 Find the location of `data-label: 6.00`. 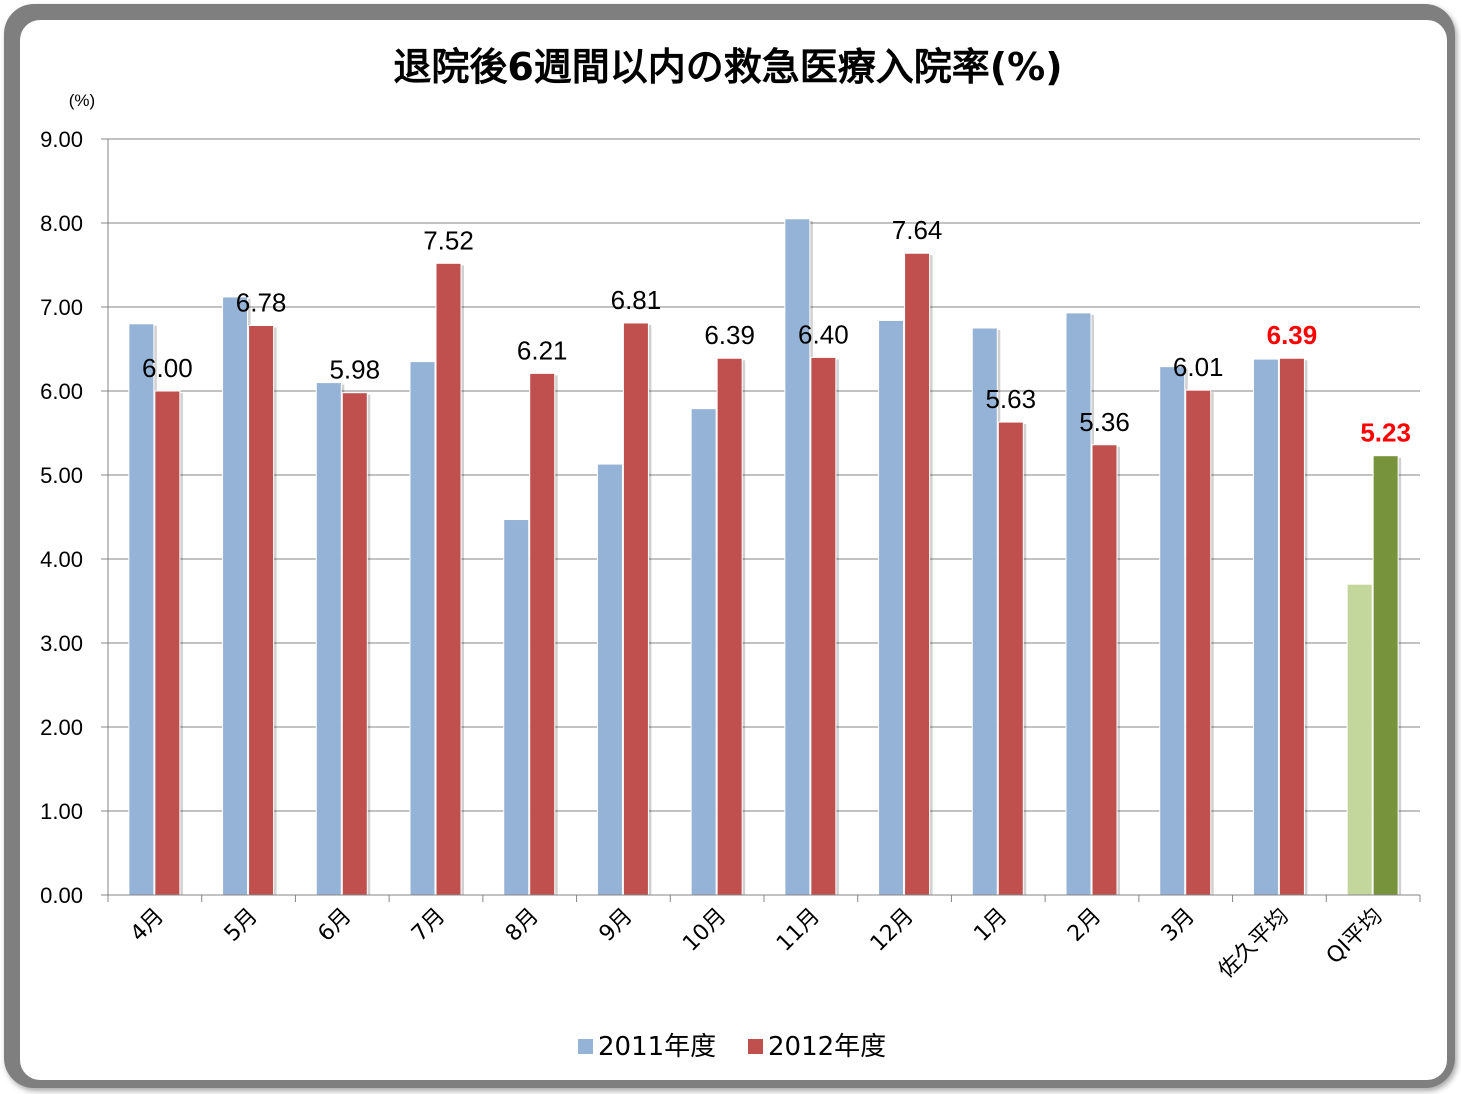

data-label: 6.00 is located at coordinates (167, 368).